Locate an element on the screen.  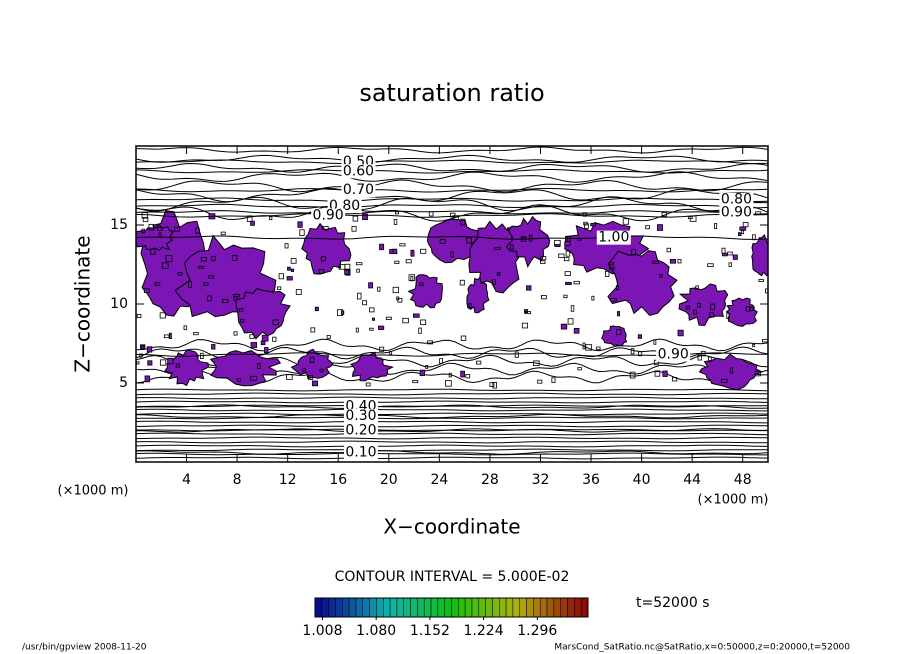
x-tick-label: 36 is located at coordinates (591, 480).